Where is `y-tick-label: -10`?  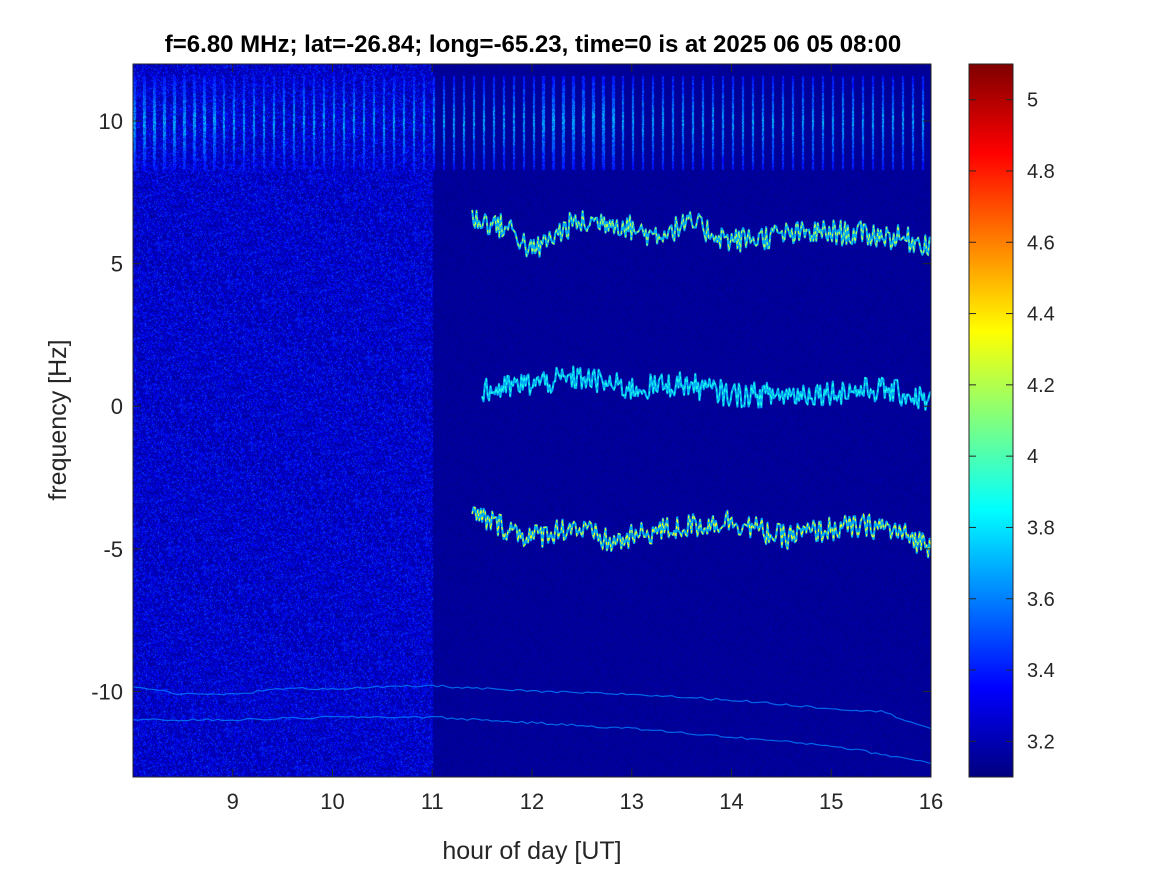
y-tick-label: -10 is located at coordinates (107, 691).